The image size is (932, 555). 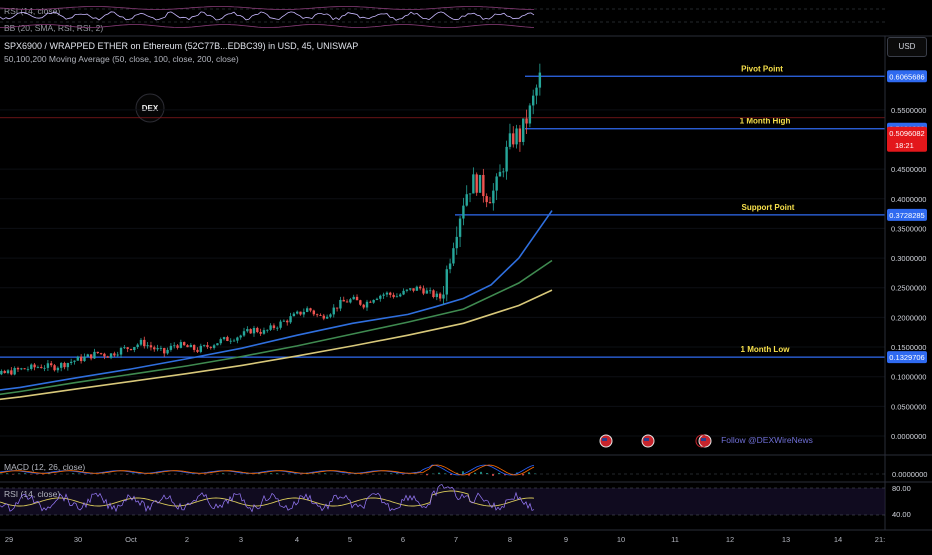 What do you see at coordinates (403, 539) in the screenshot?
I see `time-tick-label: 6` at bounding box center [403, 539].